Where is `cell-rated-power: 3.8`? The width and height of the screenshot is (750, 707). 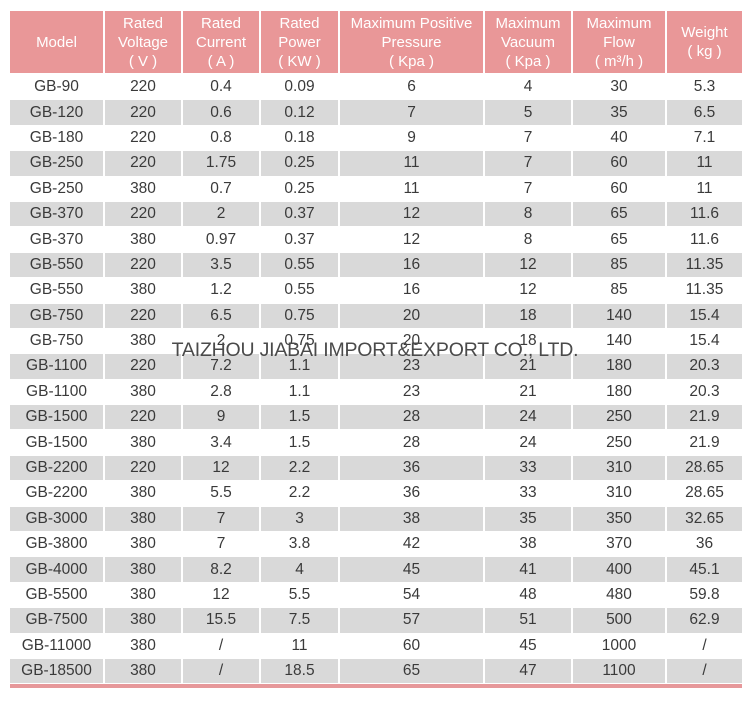
cell-rated-power: 3.8 is located at coordinates (300, 545).